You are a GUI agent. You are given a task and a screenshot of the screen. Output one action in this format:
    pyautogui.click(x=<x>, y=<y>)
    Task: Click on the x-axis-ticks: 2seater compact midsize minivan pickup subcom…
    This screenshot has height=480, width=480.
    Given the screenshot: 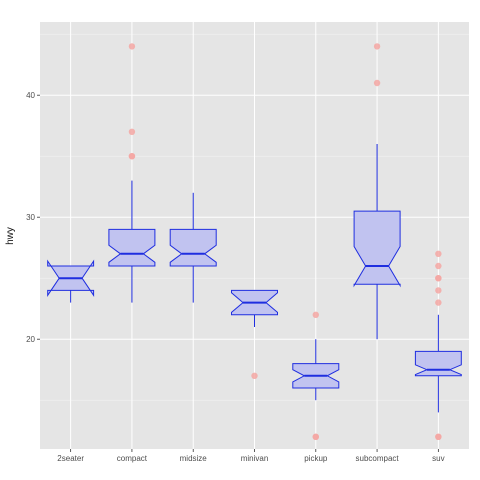 What is the action you would take?
    pyautogui.click(x=251, y=456)
    